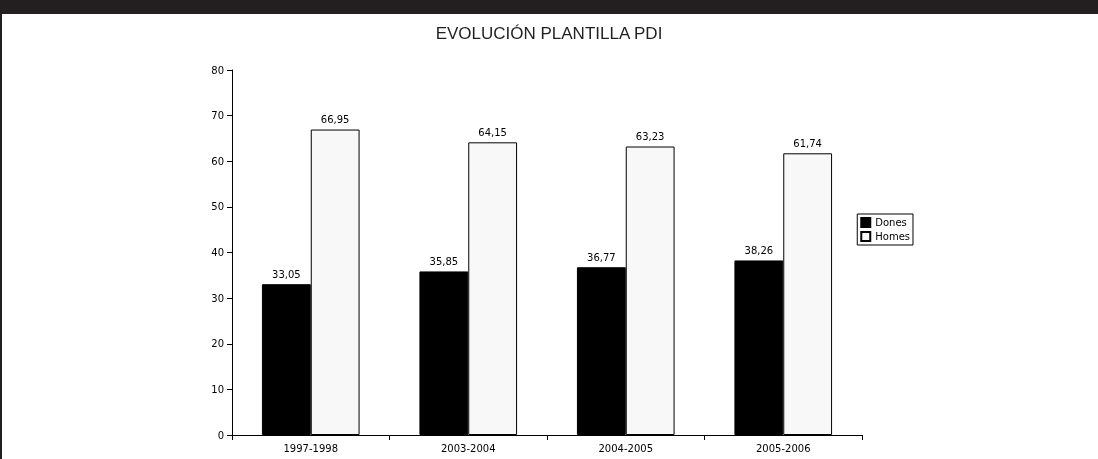 The width and height of the screenshot is (1098, 459). I want to click on text: 35,85, so click(444, 261).